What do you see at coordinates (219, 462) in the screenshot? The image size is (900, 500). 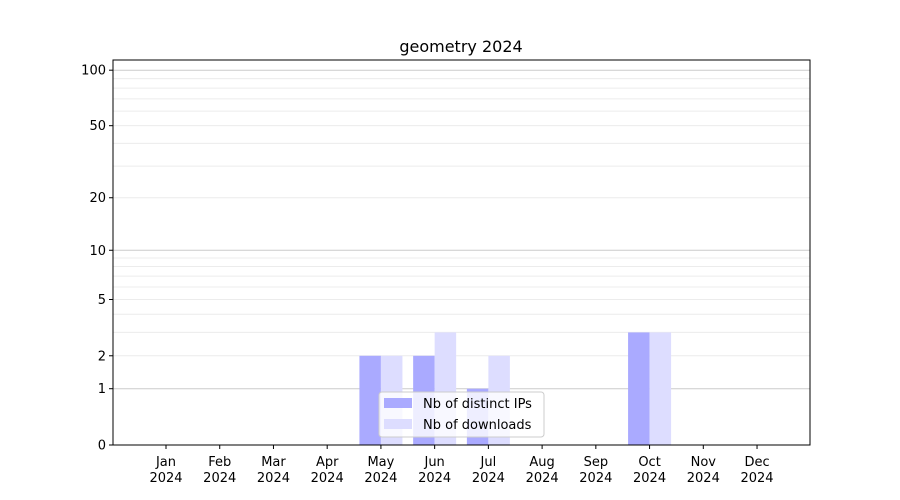 I see `x-tick-label: Feb` at bounding box center [219, 462].